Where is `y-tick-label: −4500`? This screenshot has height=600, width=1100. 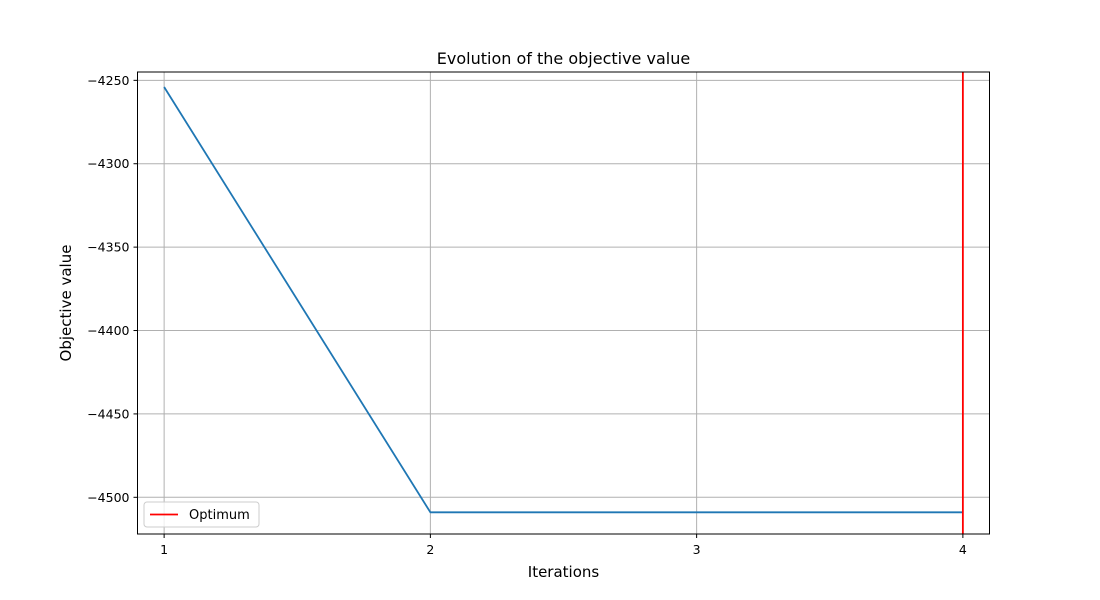
y-tick-label: −4500 is located at coordinates (108, 497).